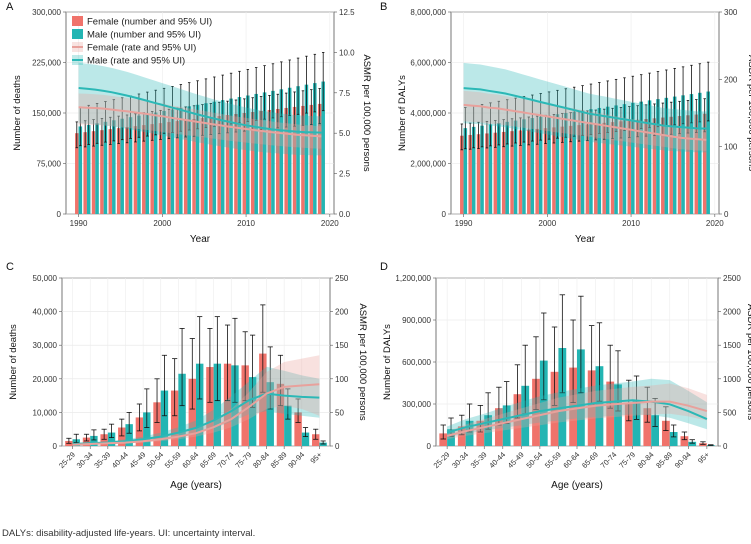 The height and width of the screenshot is (544, 751). Describe the element at coordinates (571, 460) in the screenshot. I see `x-tick-label: 60-64` at that location.